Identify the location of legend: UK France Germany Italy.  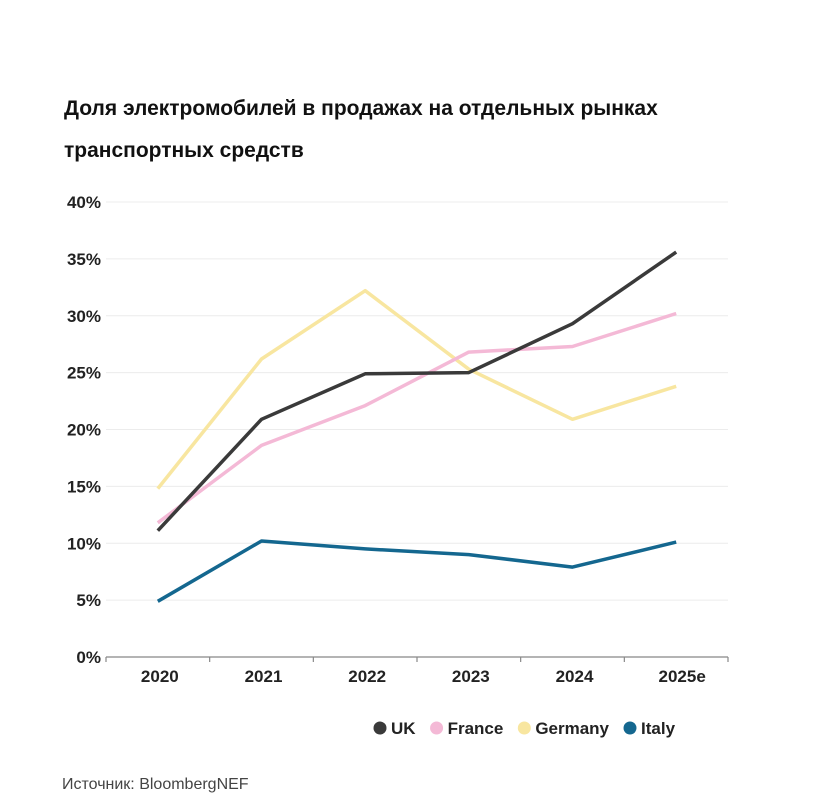
(524, 728).